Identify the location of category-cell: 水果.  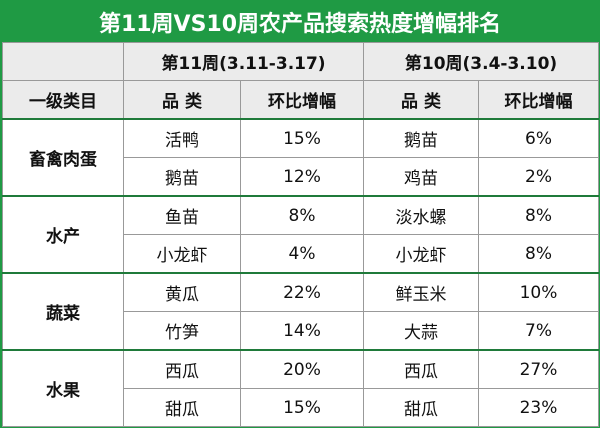
(63, 388).